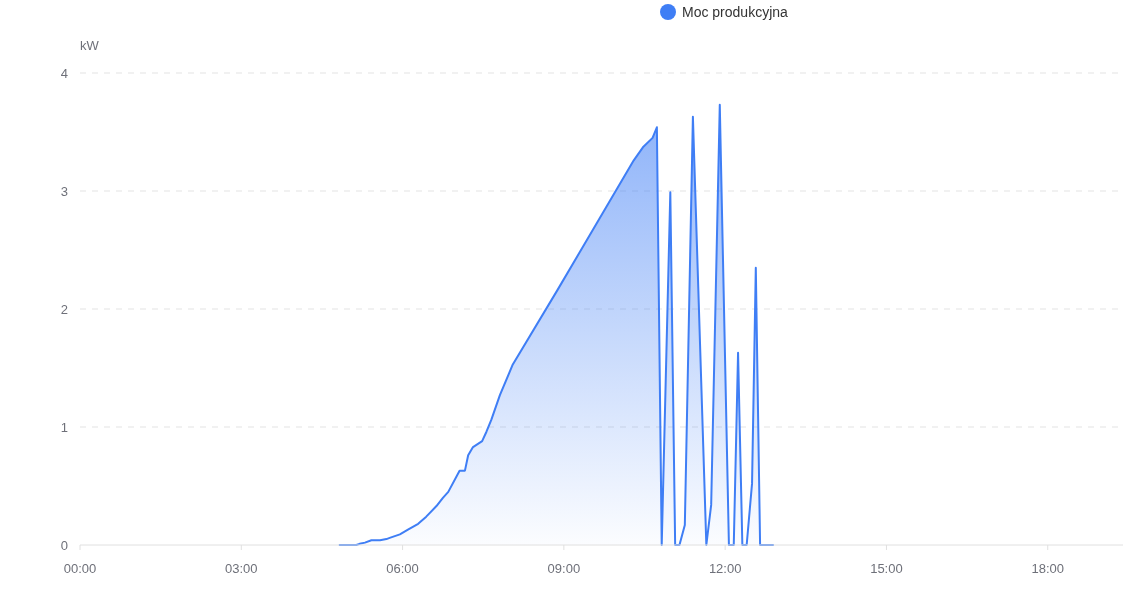  Describe the element at coordinates (402, 568) in the screenshot. I see `x-tick-label: 06:00` at that location.